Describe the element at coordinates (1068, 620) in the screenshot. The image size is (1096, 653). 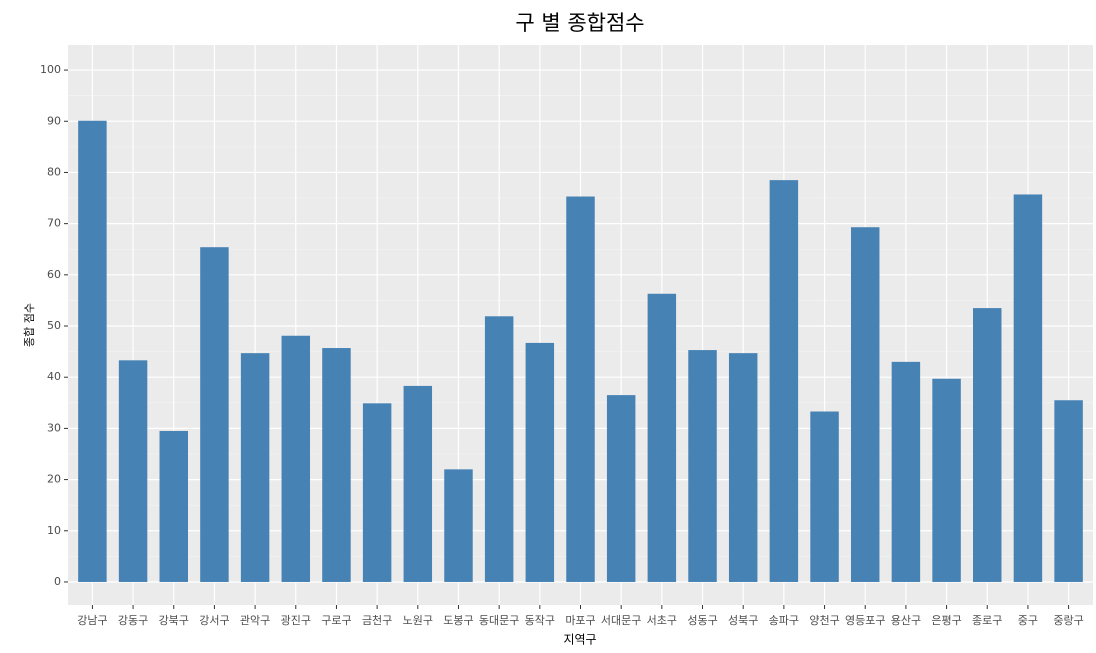
I see `x-tick-label: 중랑구` at that location.